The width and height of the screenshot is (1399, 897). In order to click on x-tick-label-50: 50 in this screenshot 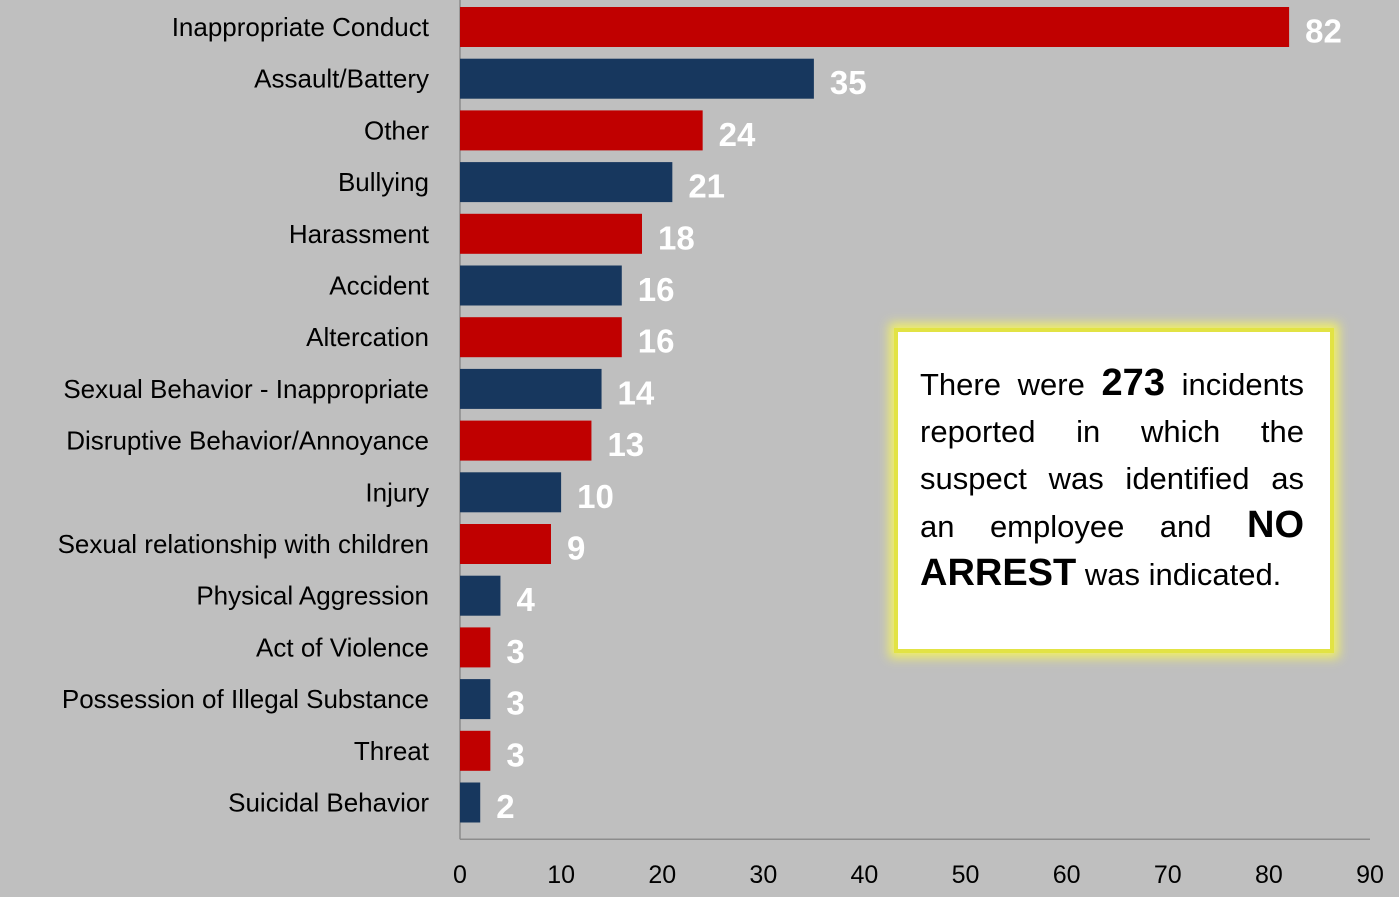, I will do `click(966, 875)`.